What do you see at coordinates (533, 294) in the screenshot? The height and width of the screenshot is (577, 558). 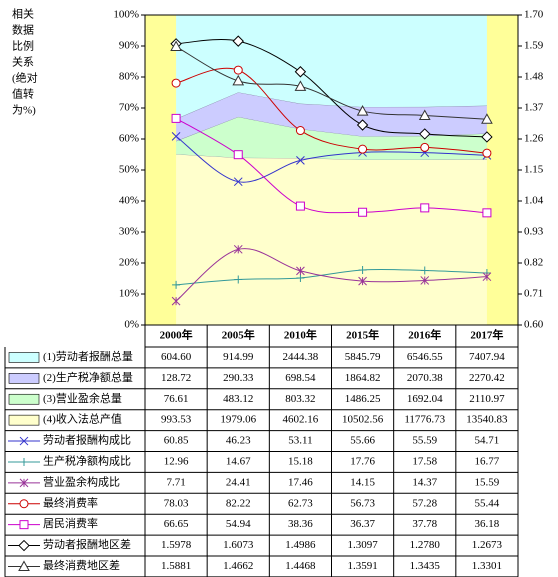 I see `y2-tick-label: 0.71` at bounding box center [533, 294].